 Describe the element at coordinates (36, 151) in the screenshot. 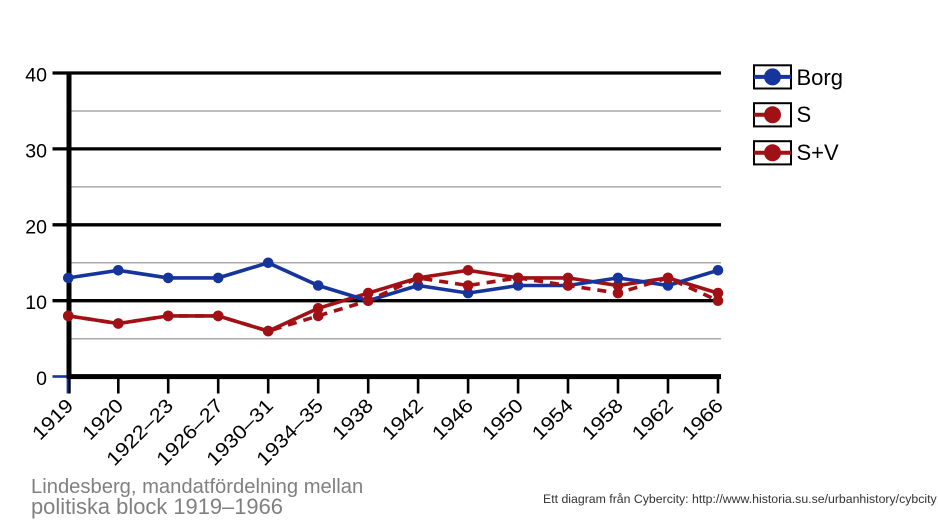

I see `svg-text: 30` at that location.